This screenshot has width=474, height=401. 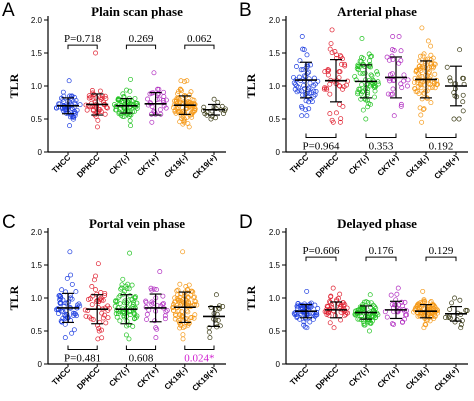 I want to click on y-tick-label: 0, so click(x=40, y=152).